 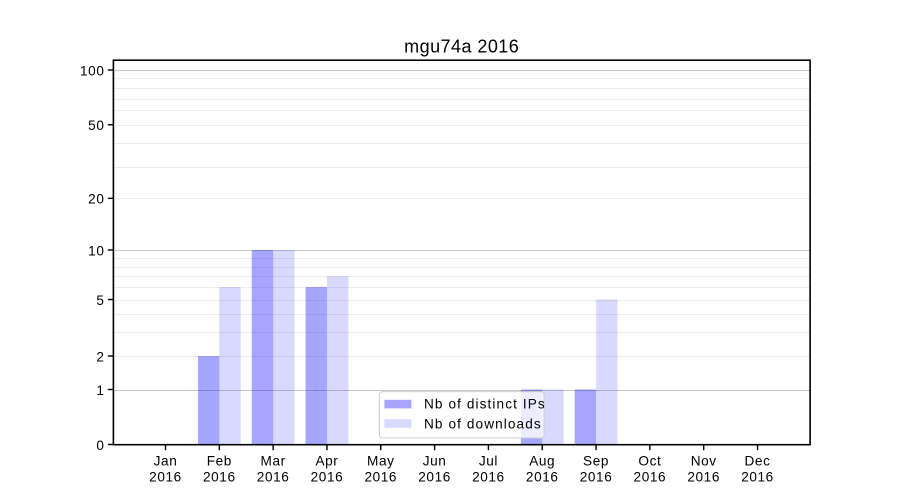 I want to click on svg-text: Jul, so click(x=488, y=461).